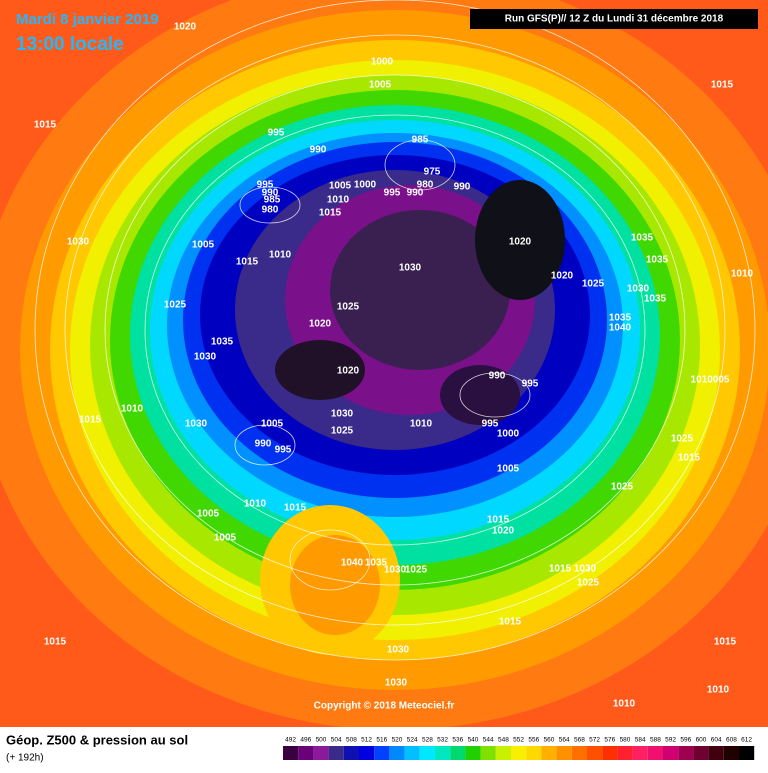 Image resolution: width=768 pixels, height=773 pixels. Describe the element at coordinates (625, 740) in the screenshot. I see `legend-label: 580` at that location.